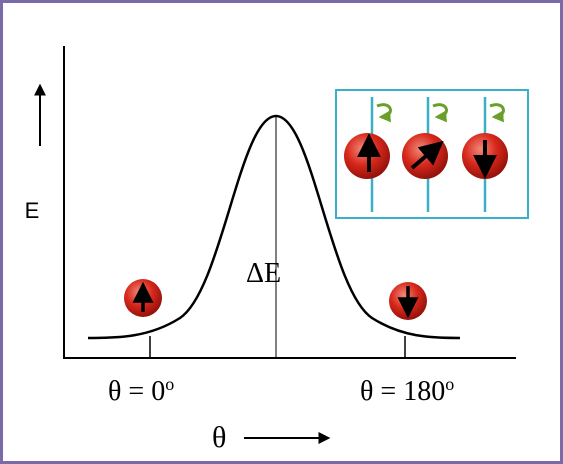 This screenshot has height=464, width=563. What do you see at coordinates (263, 273) in the screenshot?
I see `barrier-label: ΔE` at bounding box center [263, 273].